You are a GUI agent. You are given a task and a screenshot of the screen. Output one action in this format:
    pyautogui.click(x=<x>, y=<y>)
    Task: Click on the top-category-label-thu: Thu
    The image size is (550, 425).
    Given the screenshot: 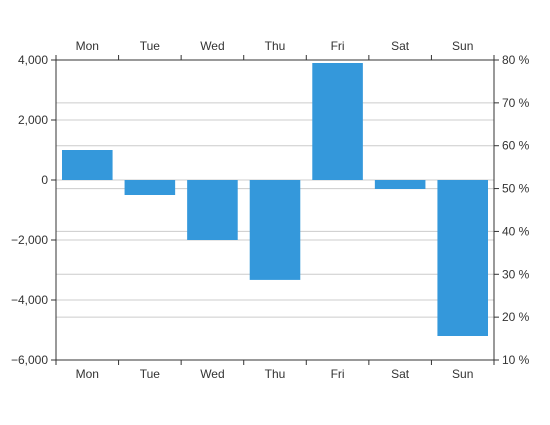 What is the action you would take?
    pyautogui.click(x=275, y=46)
    